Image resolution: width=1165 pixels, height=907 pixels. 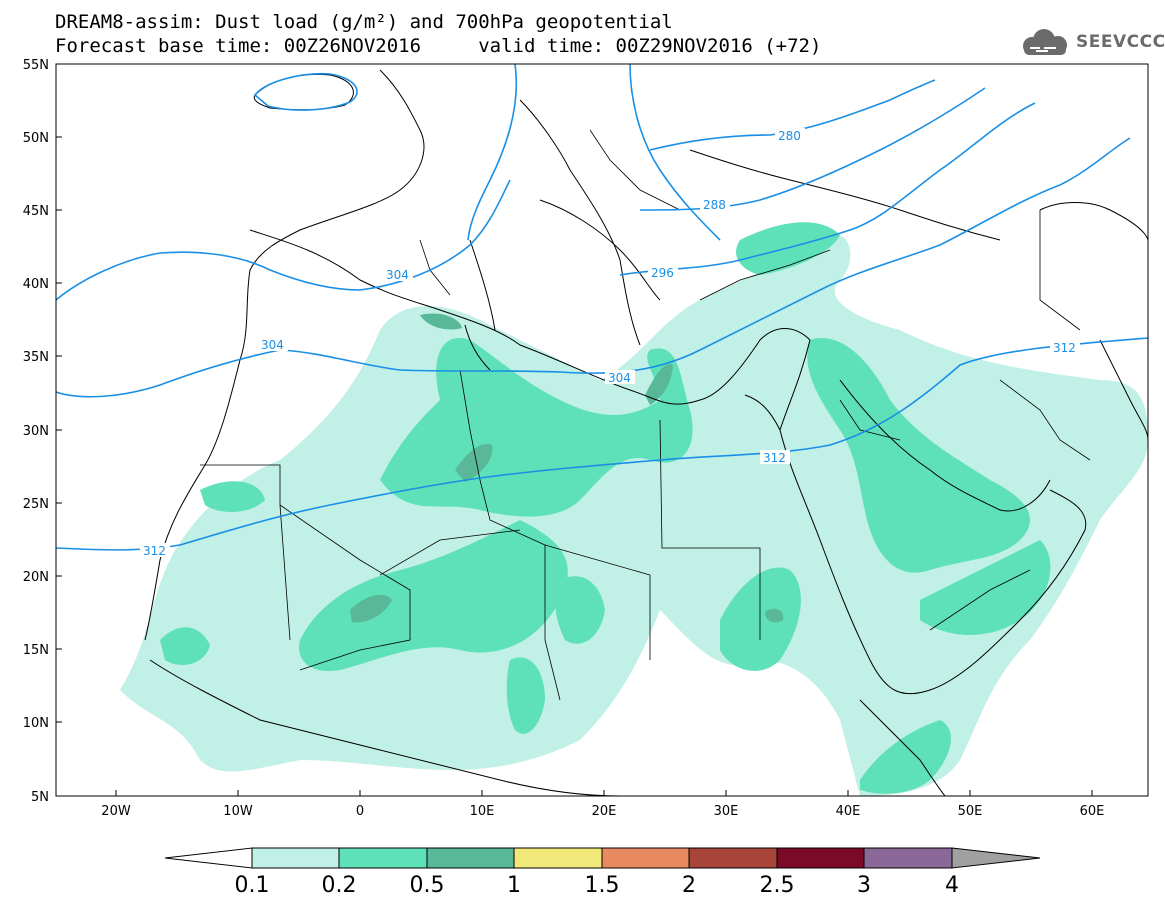 What do you see at coordinates (208, 858) in the screenshot?
I see `colorbar-lower-arrow` at bounding box center [208, 858].